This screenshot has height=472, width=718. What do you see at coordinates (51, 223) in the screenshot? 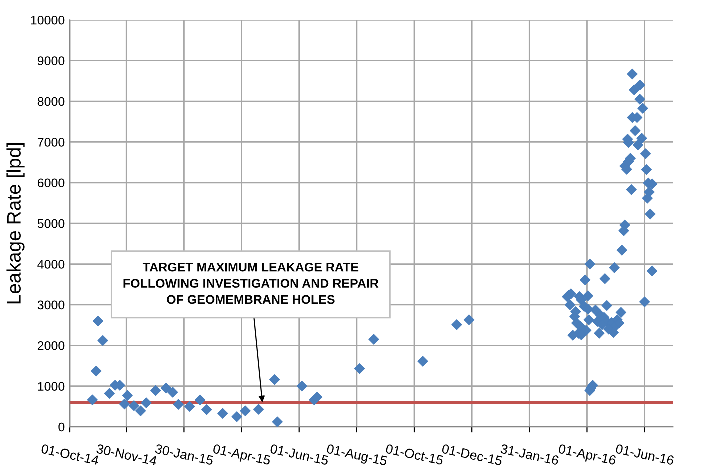
I see `y-tick-label: 5000` at bounding box center [51, 223].